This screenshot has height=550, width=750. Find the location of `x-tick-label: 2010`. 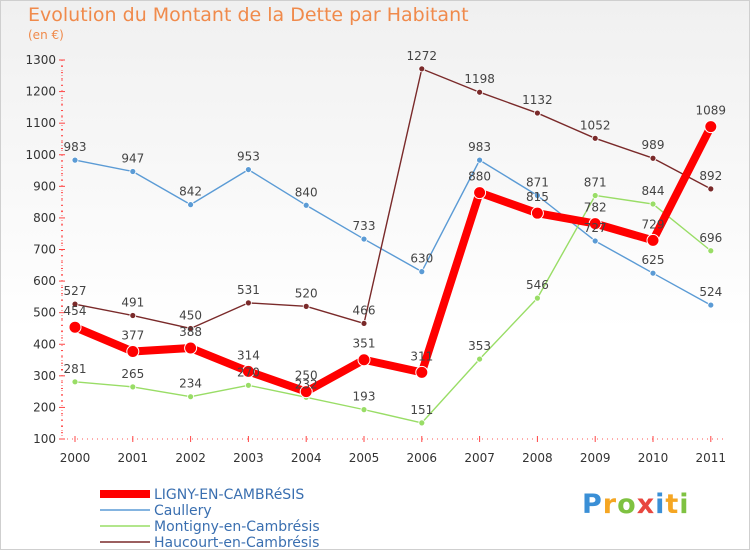

x-tick-label: 2010 is located at coordinates (653, 458).